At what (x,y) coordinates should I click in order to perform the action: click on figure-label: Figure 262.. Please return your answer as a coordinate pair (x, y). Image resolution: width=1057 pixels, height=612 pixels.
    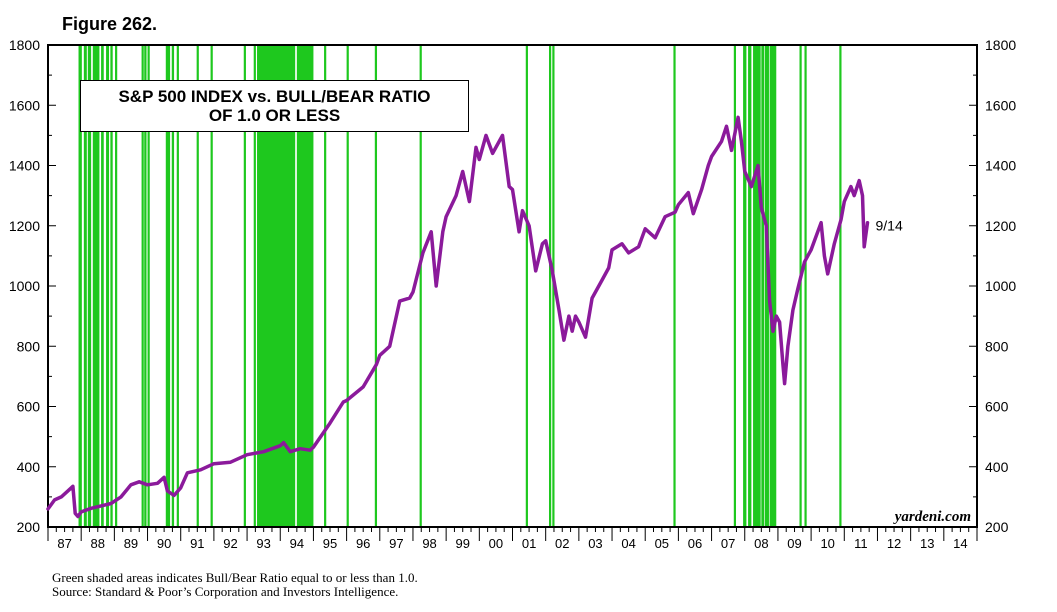
    Looking at the image, I should click on (110, 24).